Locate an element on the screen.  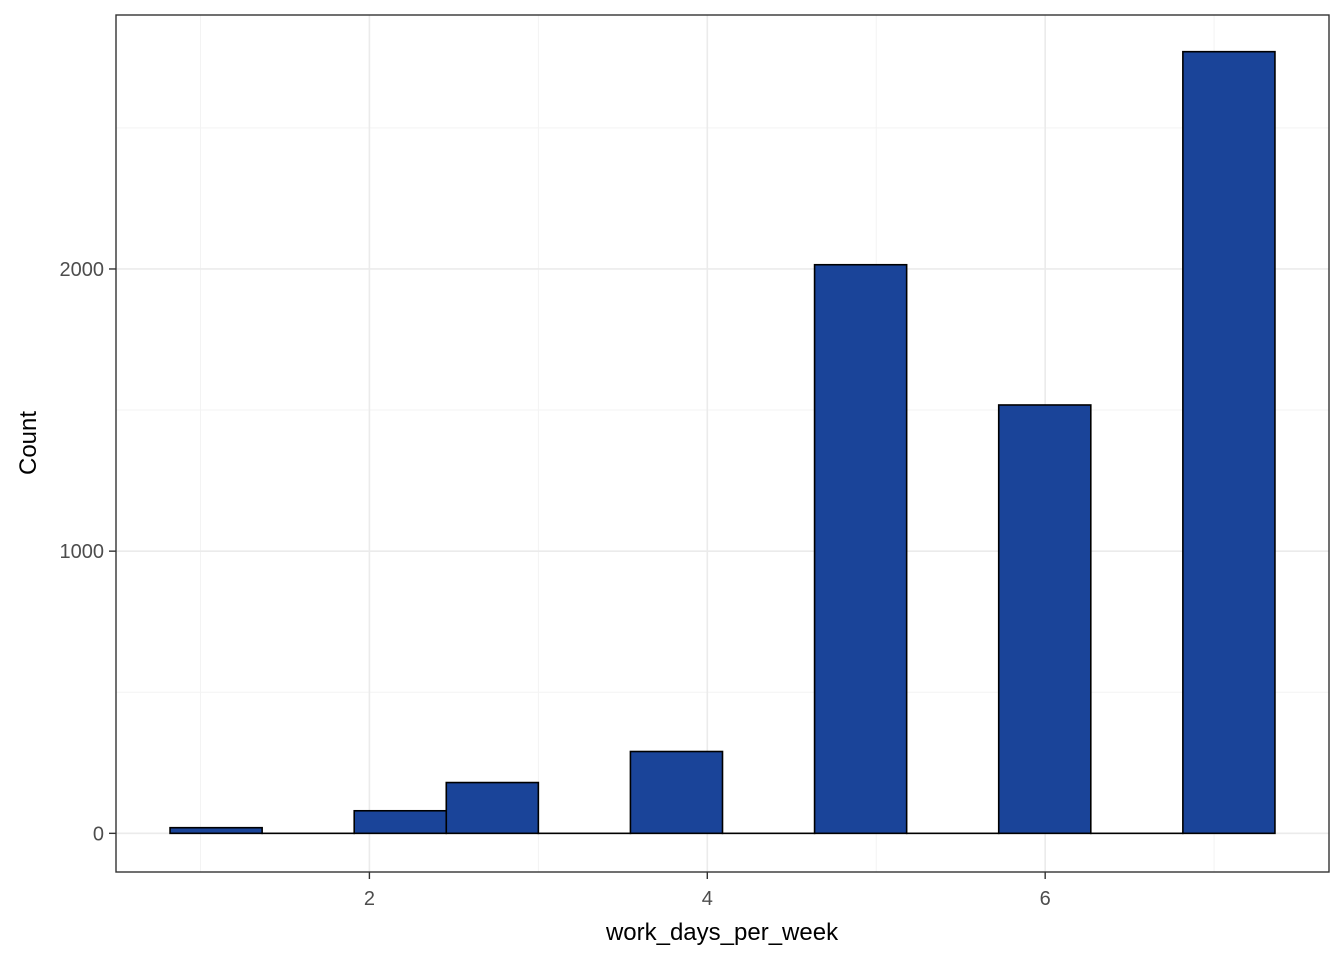
x-axis: 2 4 6 is located at coordinates (707, 891).